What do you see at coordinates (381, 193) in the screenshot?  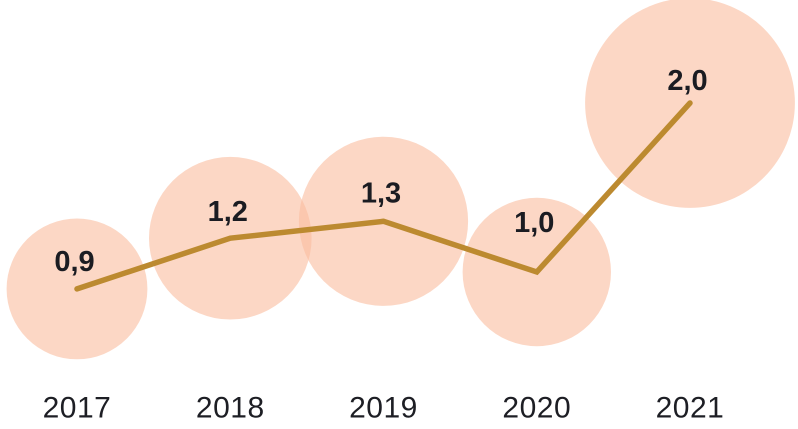 I see `value-label-2019: 1,3` at bounding box center [381, 193].